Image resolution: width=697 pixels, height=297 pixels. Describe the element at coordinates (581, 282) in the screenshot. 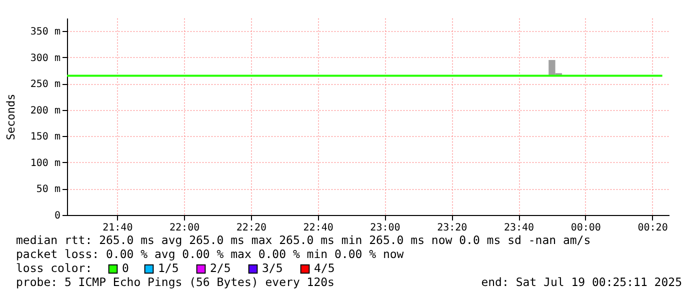

I see `text: end: Sat Jul 19 00:25:11 2025` at that location.